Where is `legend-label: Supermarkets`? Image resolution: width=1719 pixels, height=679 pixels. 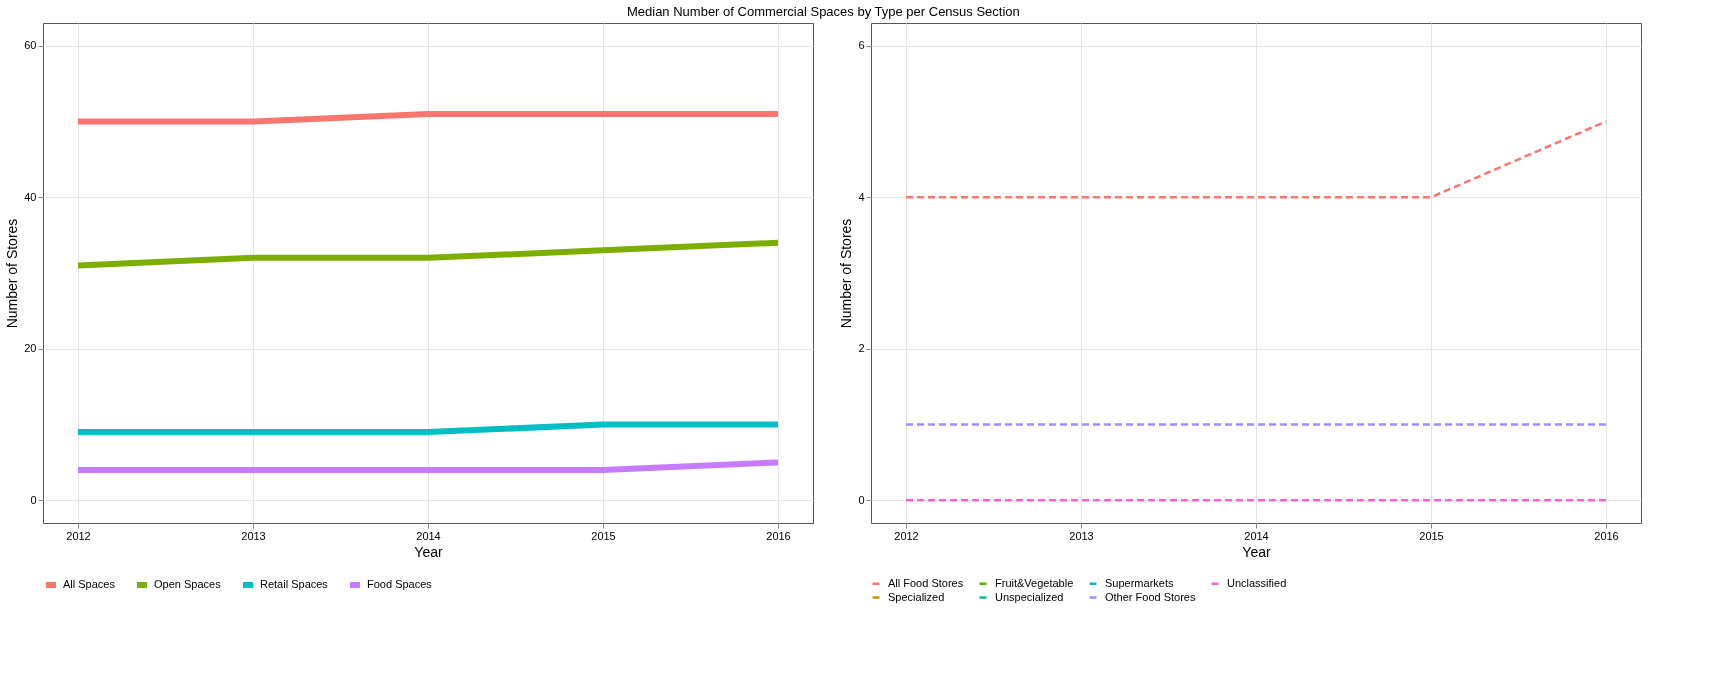 legend-label: Supermarkets is located at coordinates (1139, 582).